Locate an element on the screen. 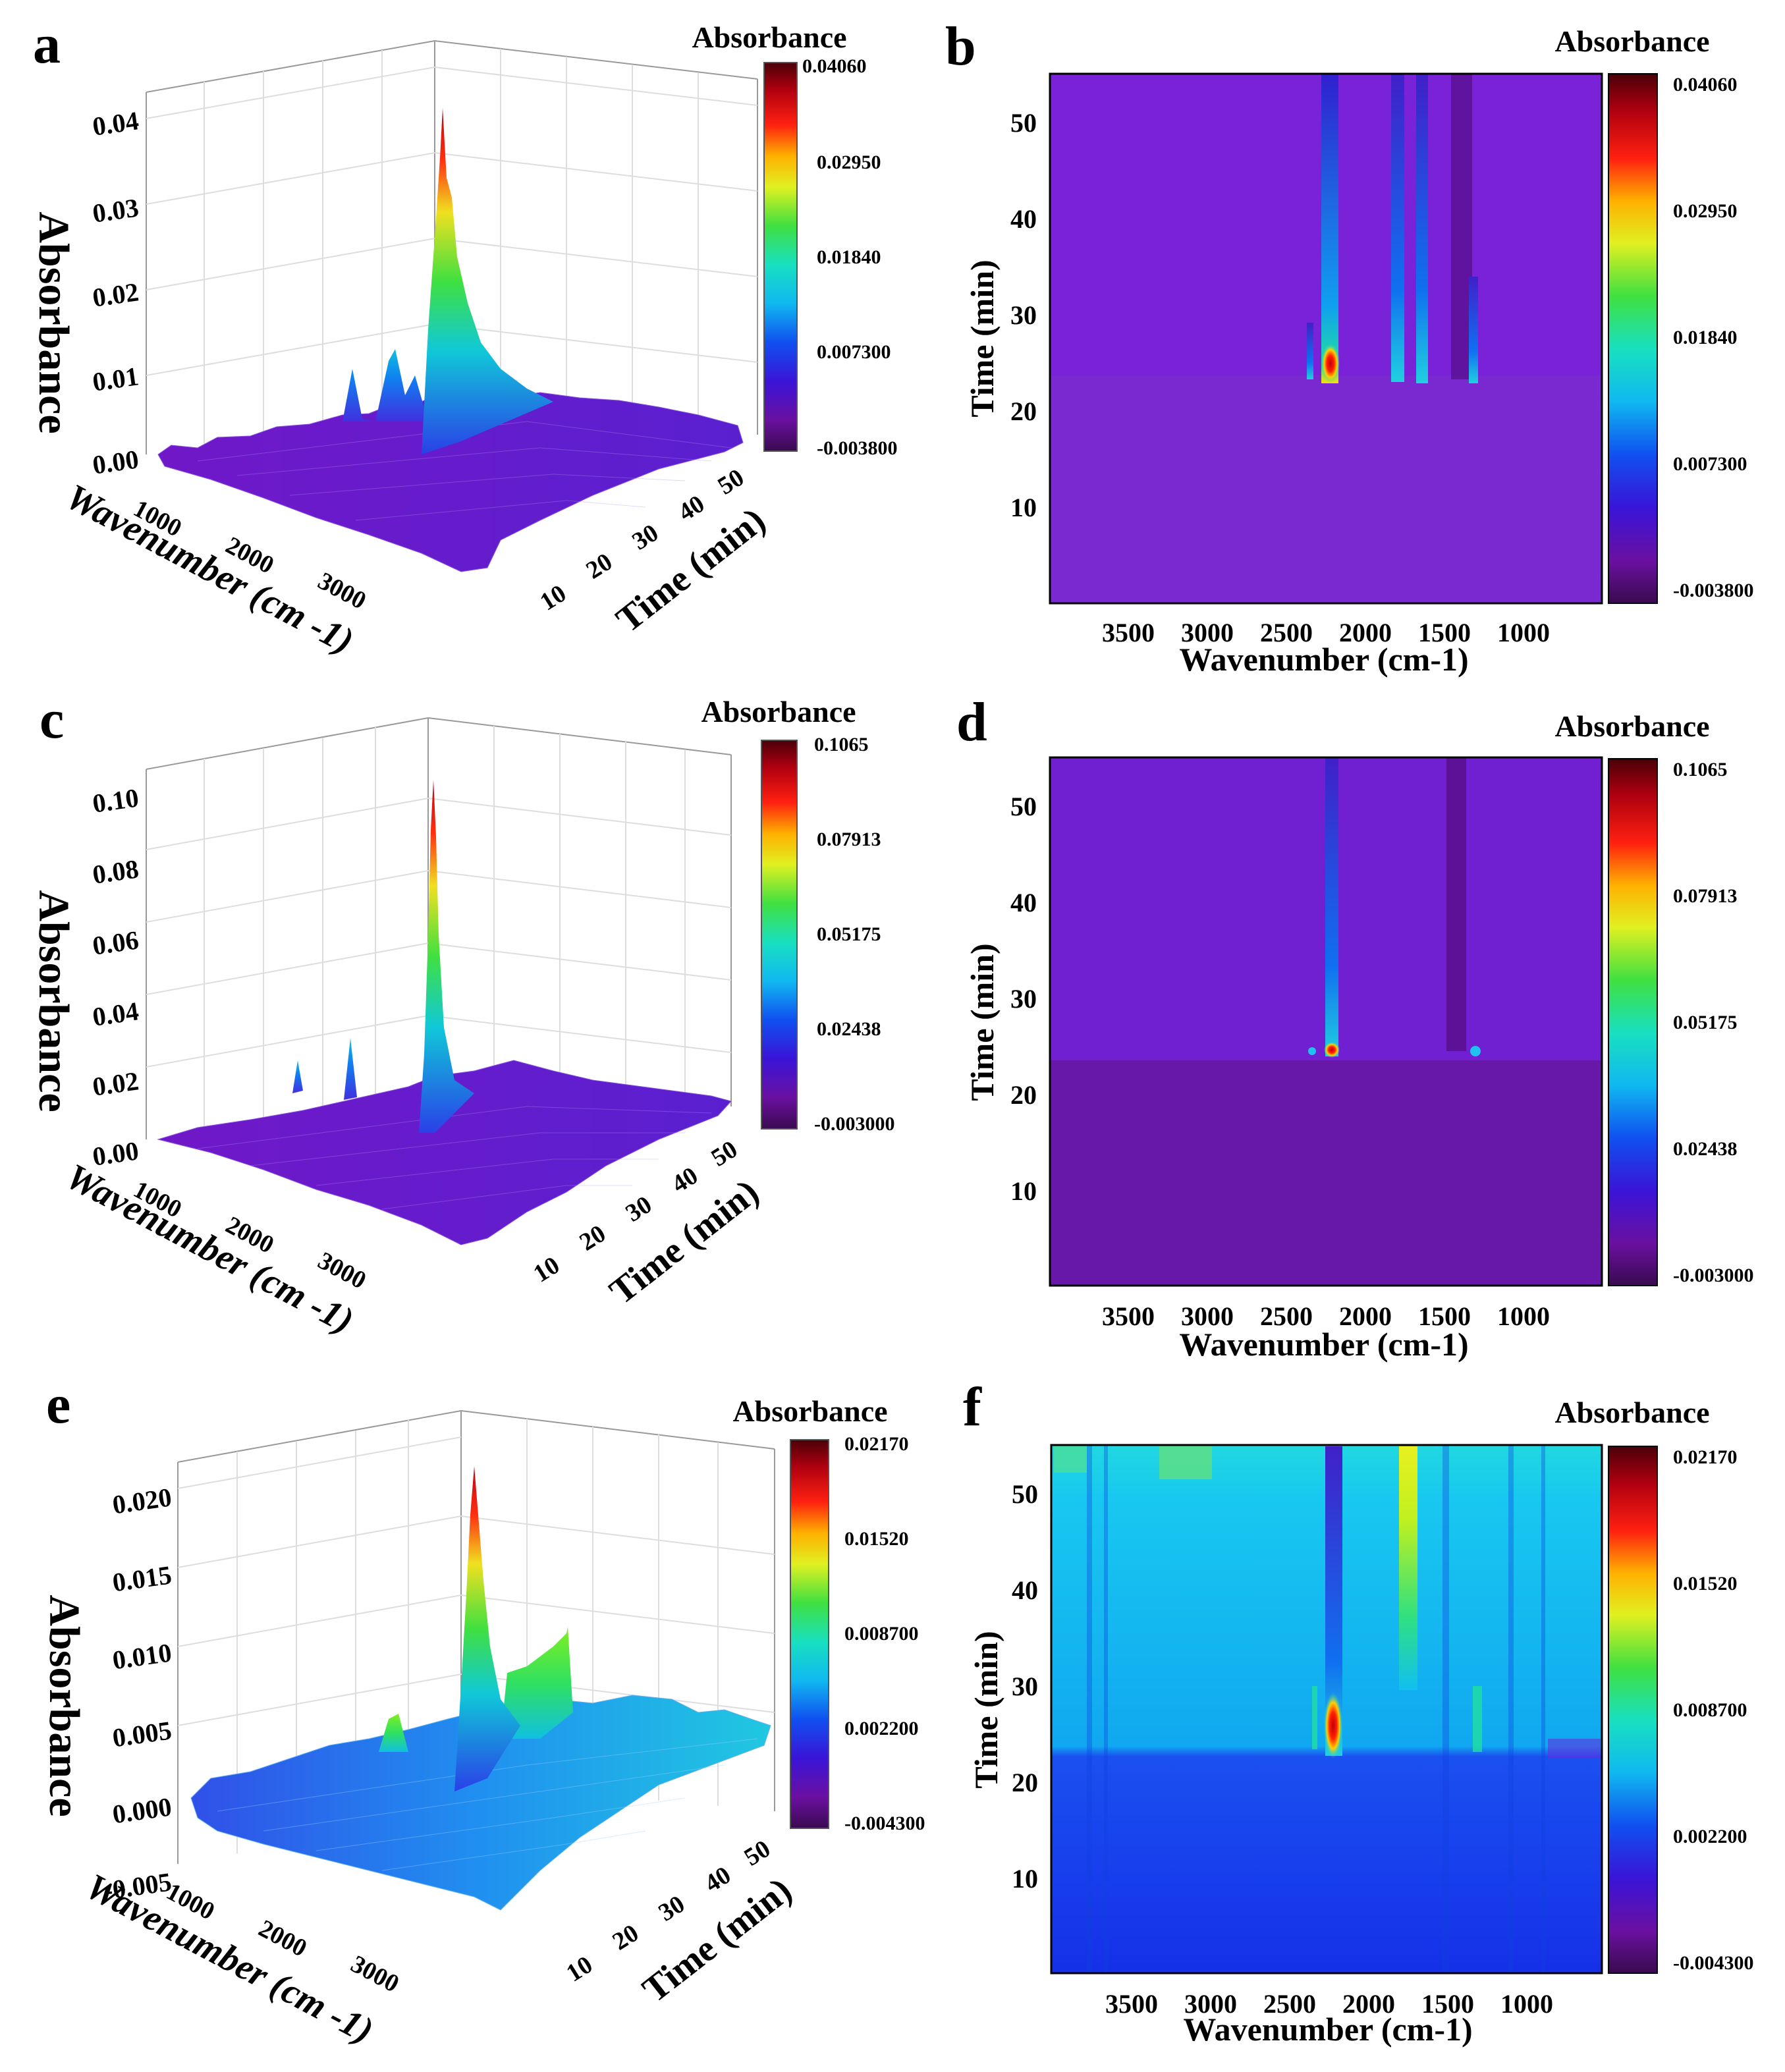 The width and height of the screenshot is (1785, 2072). colorbar-ticks-c: 0.1065 0.07913 0.05175 0.02438 -0.003000 is located at coordinates (854, 935).